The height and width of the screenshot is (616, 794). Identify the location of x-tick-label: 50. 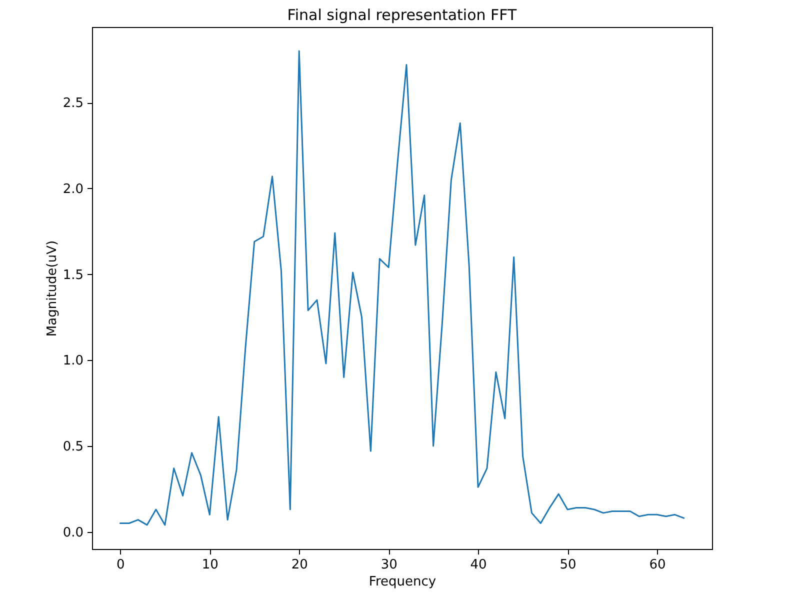
(568, 565).